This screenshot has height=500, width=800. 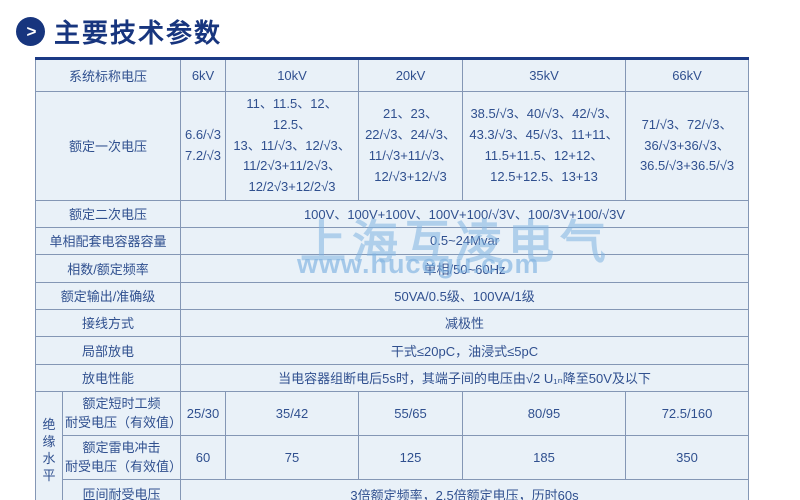 What do you see at coordinates (544, 413) in the screenshot?
I see `power-freq-cell-35kv: 80/95` at bounding box center [544, 413].